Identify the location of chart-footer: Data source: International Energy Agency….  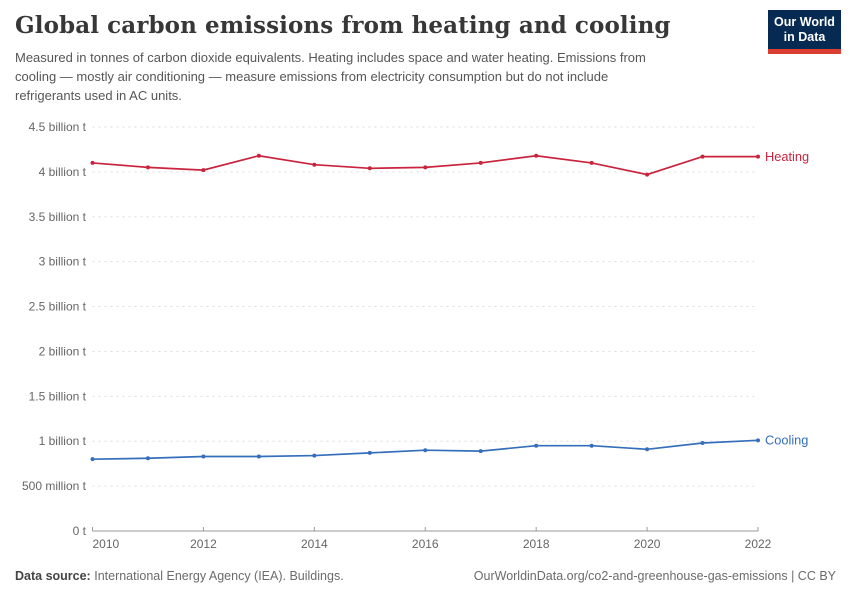
(425, 576).